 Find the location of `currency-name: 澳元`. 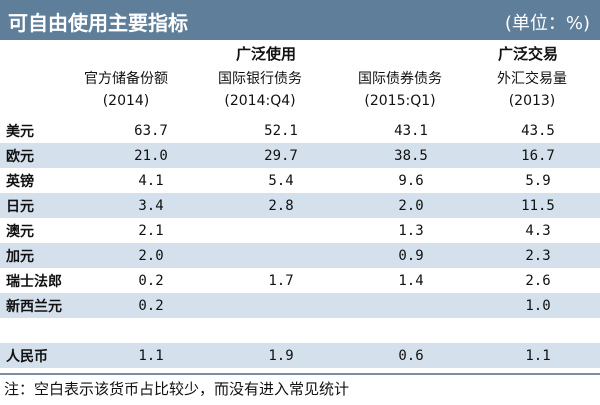

currency-name: 澳元 is located at coordinates (43, 230).